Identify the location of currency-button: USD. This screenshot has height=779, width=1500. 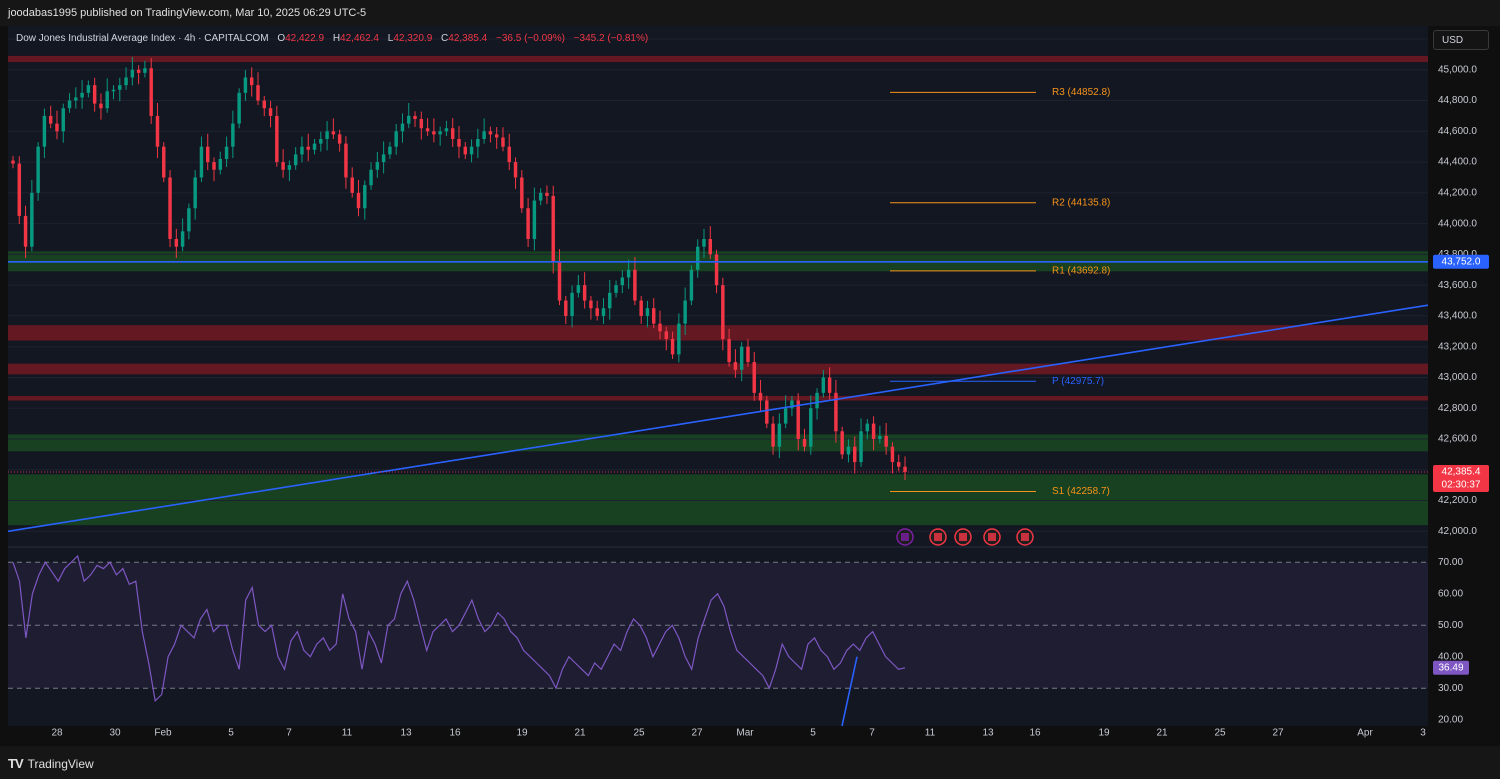
(1461, 40).